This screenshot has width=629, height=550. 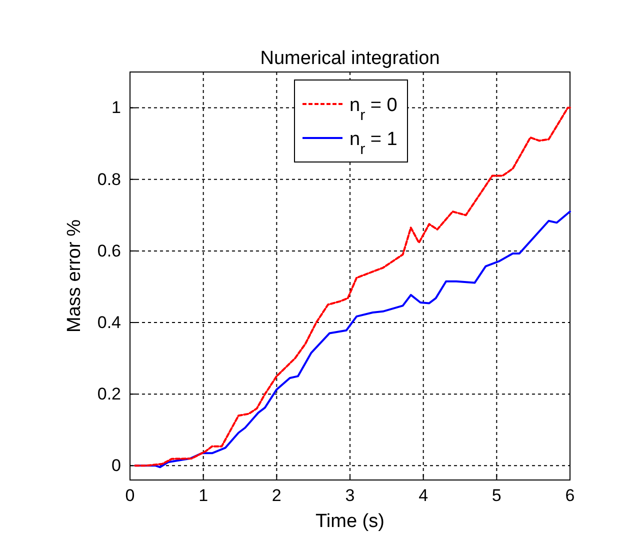 What do you see at coordinates (109, 394) in the screenshot?
I see `y-tick-label: 0.2` at bounding box center [109, 394].